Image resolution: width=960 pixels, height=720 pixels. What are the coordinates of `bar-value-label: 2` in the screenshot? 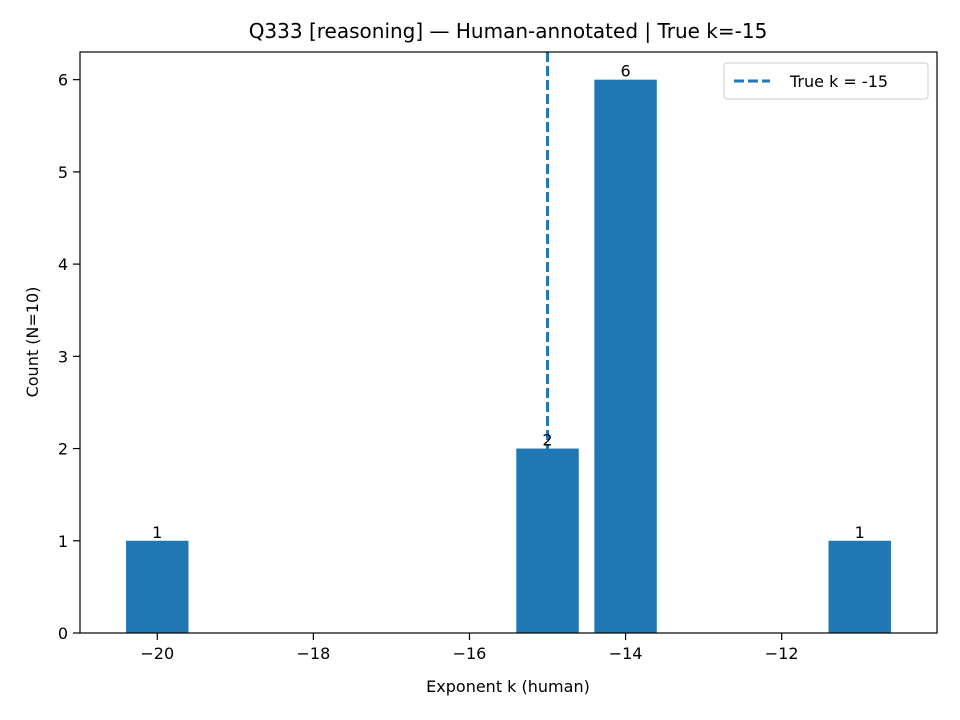 It's located at (547, 440).